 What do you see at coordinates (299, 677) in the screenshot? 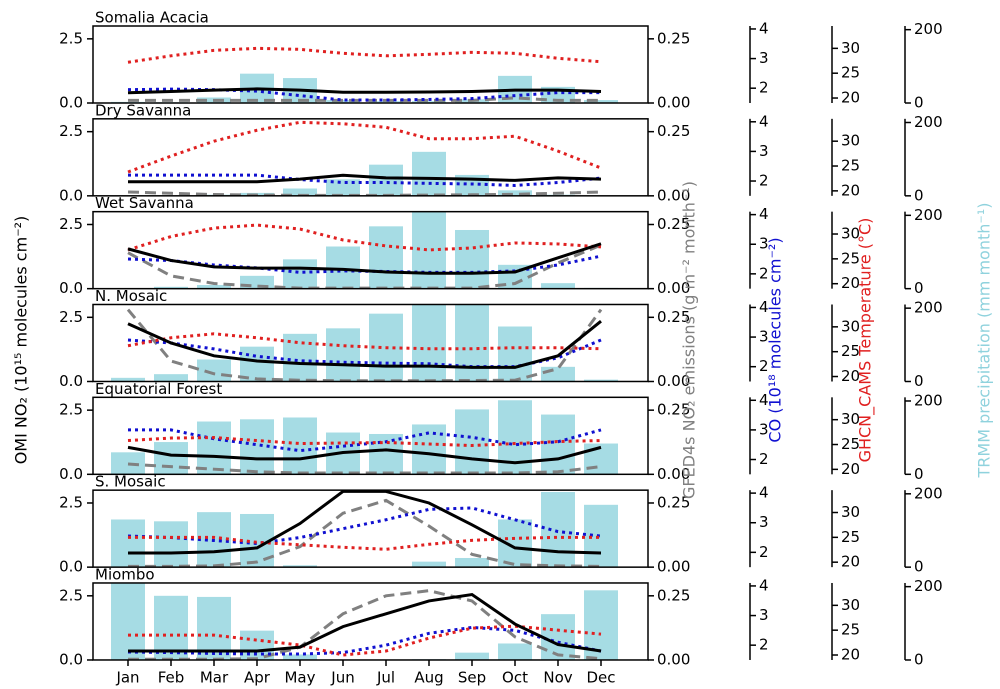
I see `x-tick-label: May` at bounding box center [299, 677].